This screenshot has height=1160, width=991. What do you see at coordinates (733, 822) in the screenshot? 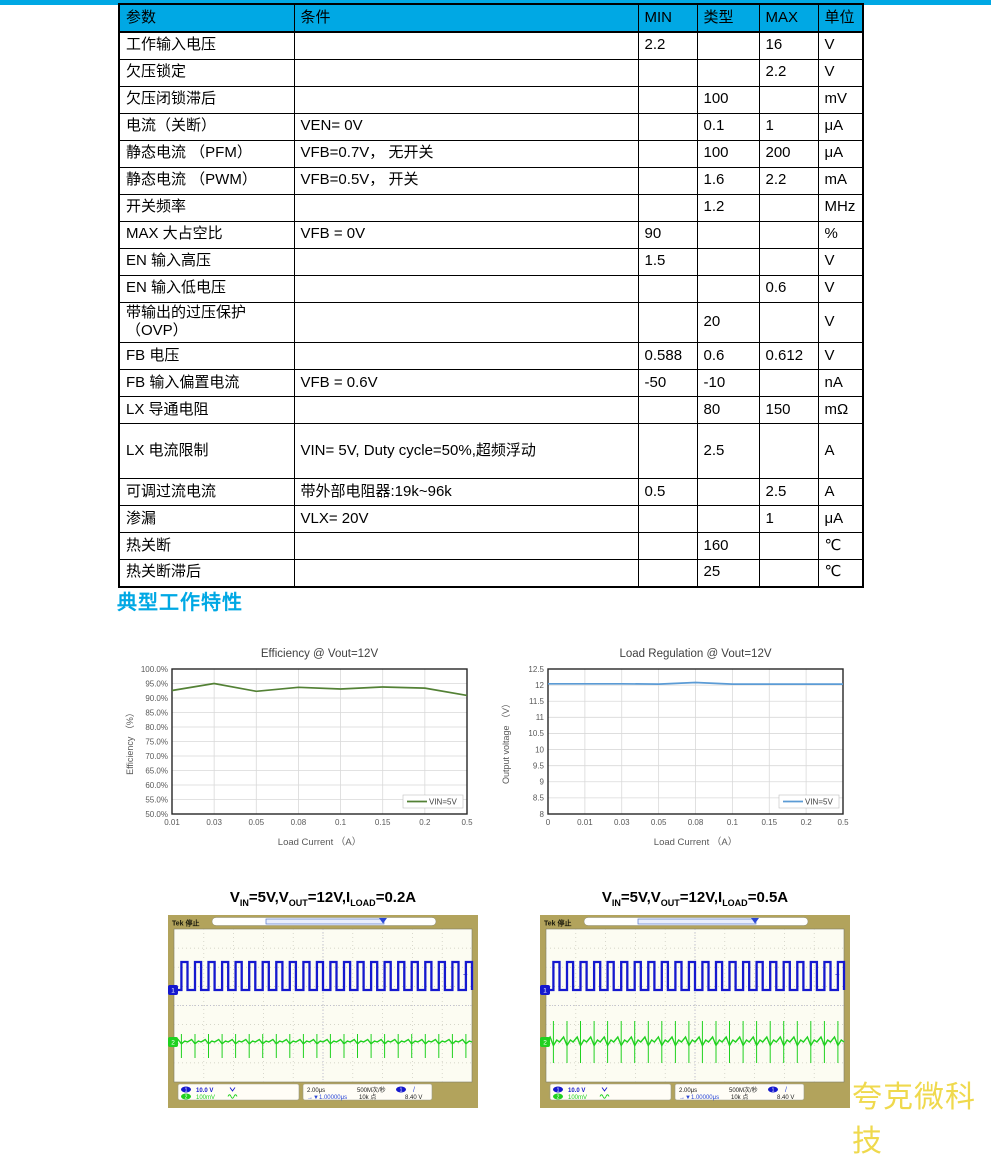
I see `x-tick-label: 0.1` at bounding box center [733, 822].